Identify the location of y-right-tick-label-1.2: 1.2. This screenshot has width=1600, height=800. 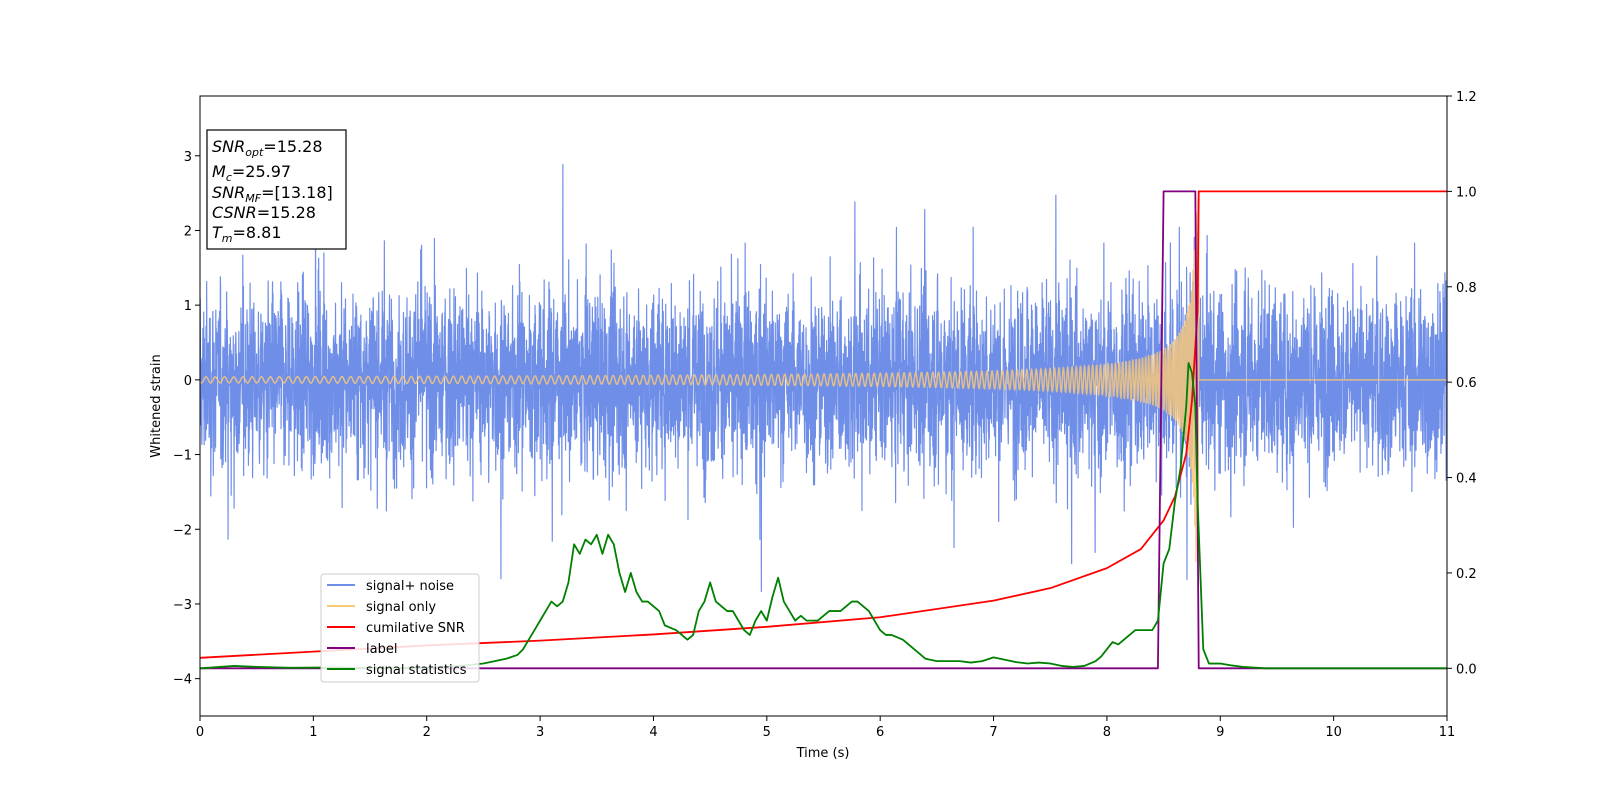
(1466, 97).